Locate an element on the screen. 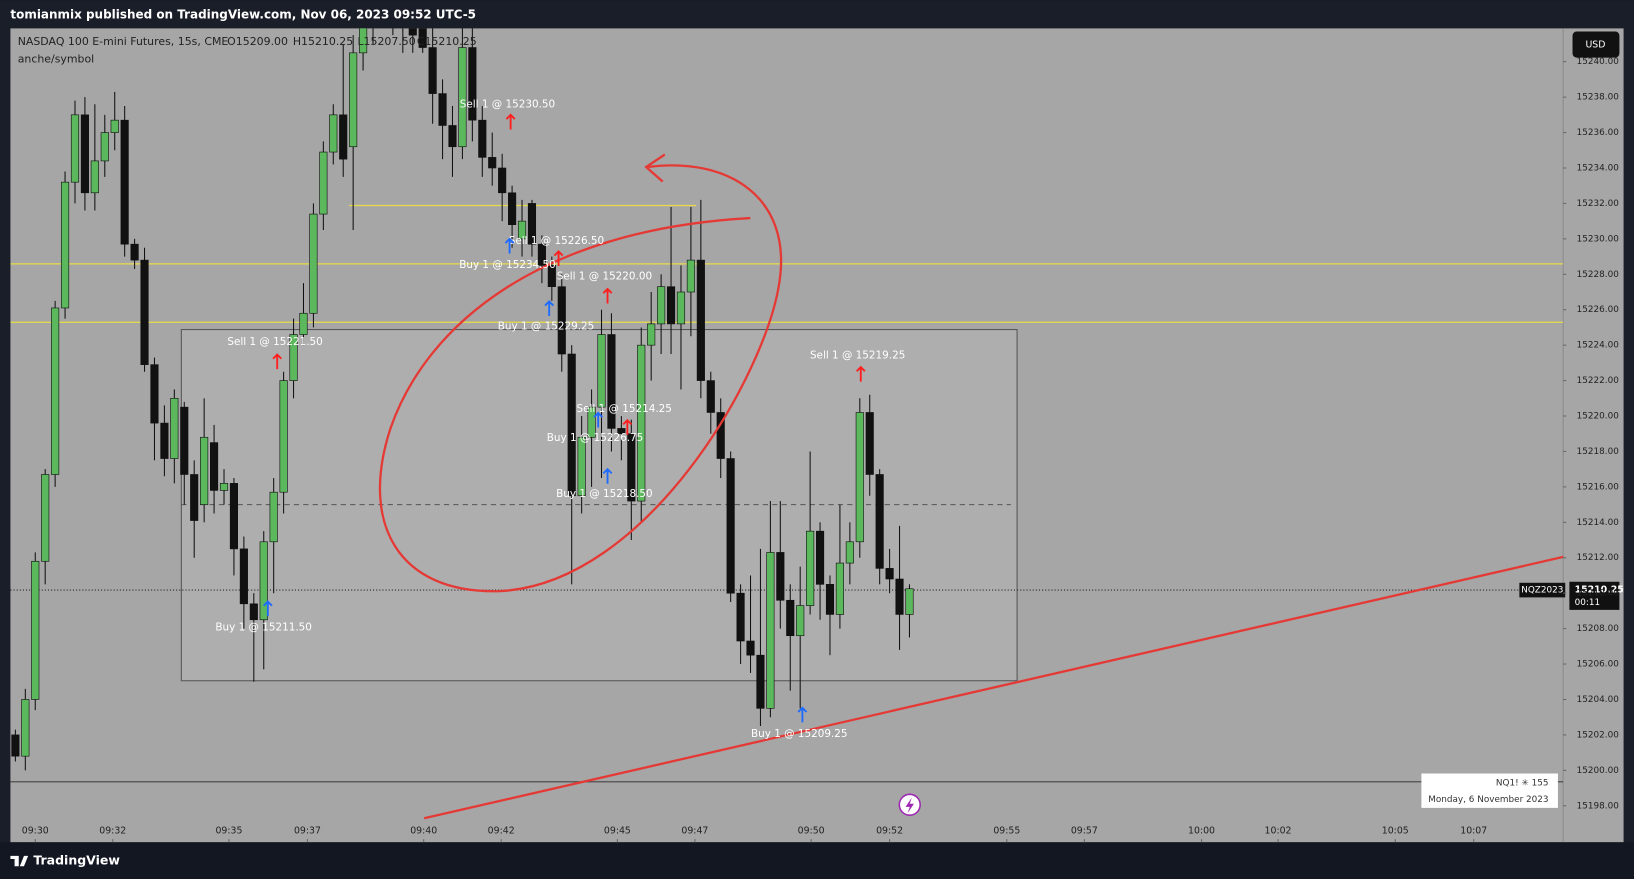  trade-label: Buy 1 @ 15229.25 is located at coordinates (546, 326).